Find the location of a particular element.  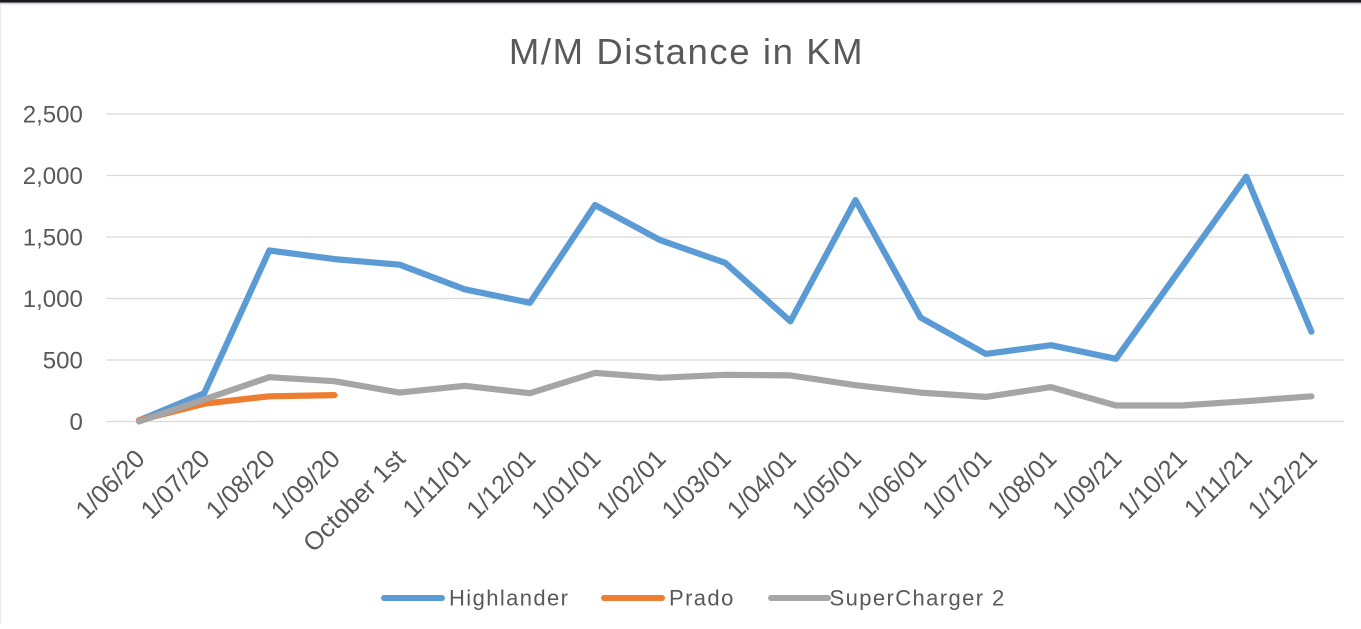

svg-text: M/M Distance in KM is located at coordinates (686, 51).